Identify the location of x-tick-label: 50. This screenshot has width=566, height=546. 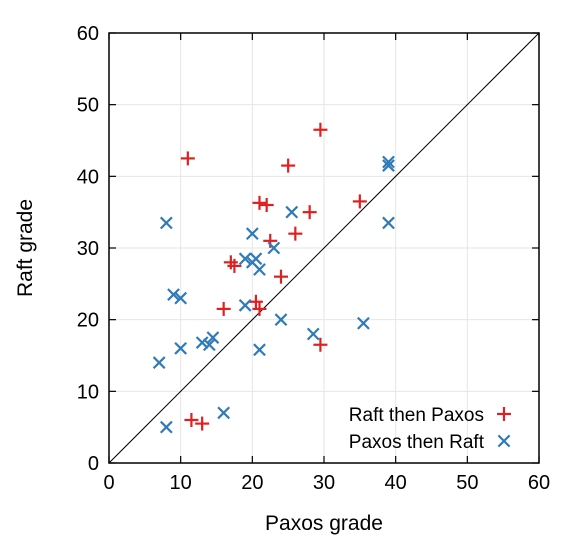
(467, 483).